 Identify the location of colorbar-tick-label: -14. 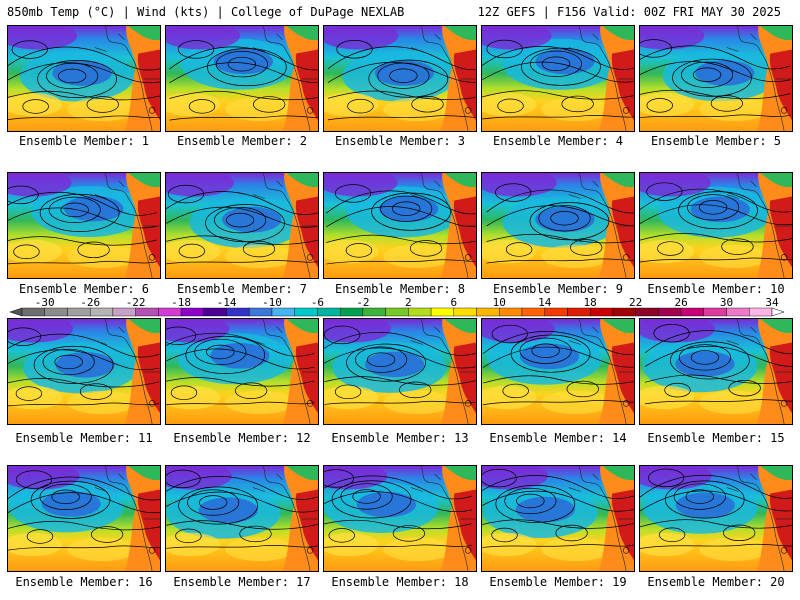
(227, 303).